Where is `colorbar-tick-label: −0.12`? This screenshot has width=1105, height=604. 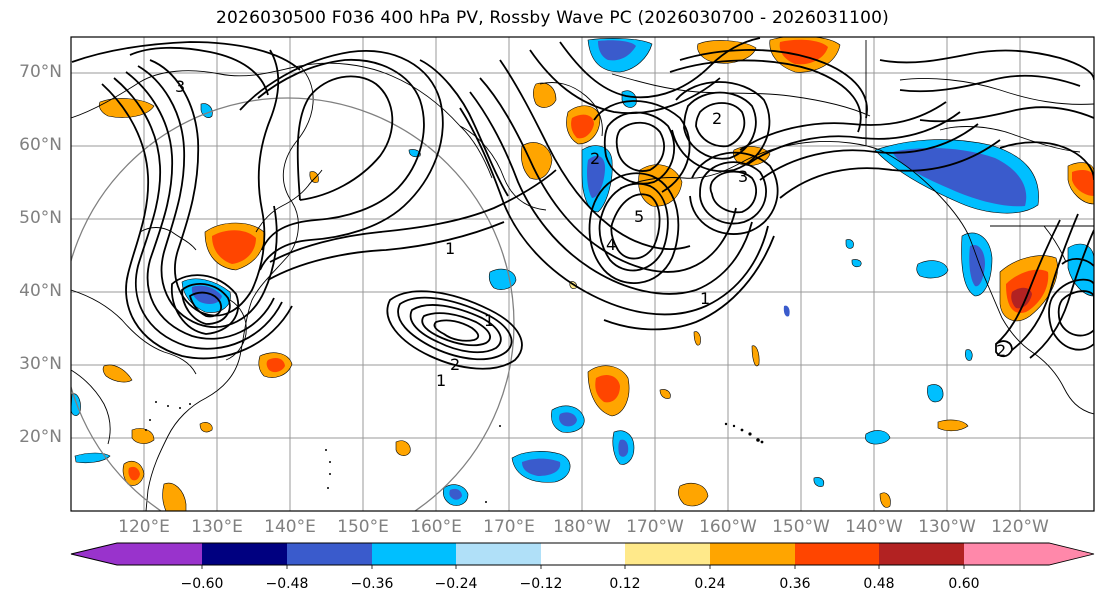 colorbar-tick-label: −0.12 is located at coordinates (541, 584).